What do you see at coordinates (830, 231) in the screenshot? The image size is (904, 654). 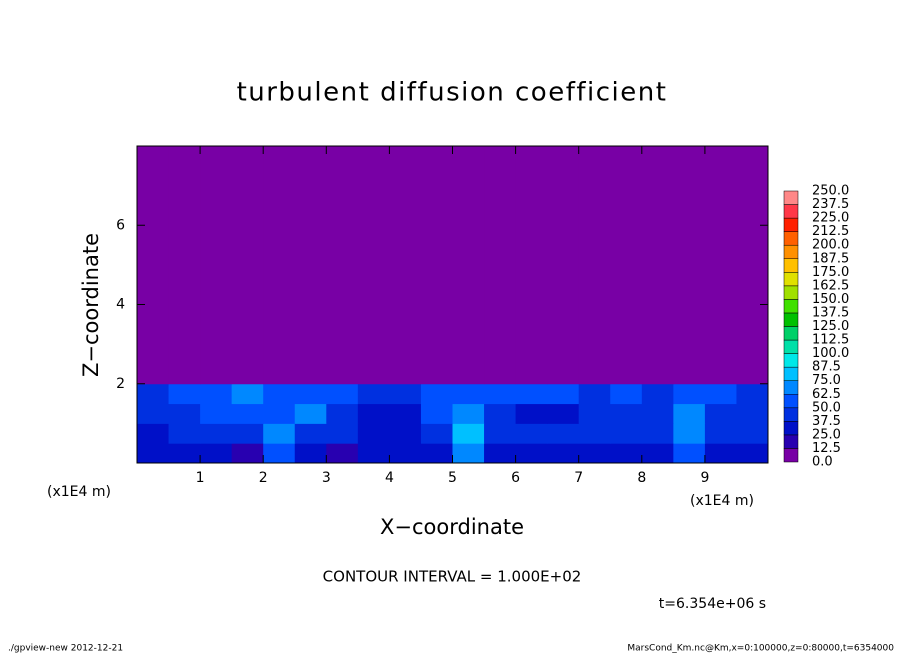 I see `colorbar-label: 212.5` at bounding box center [830, 231].